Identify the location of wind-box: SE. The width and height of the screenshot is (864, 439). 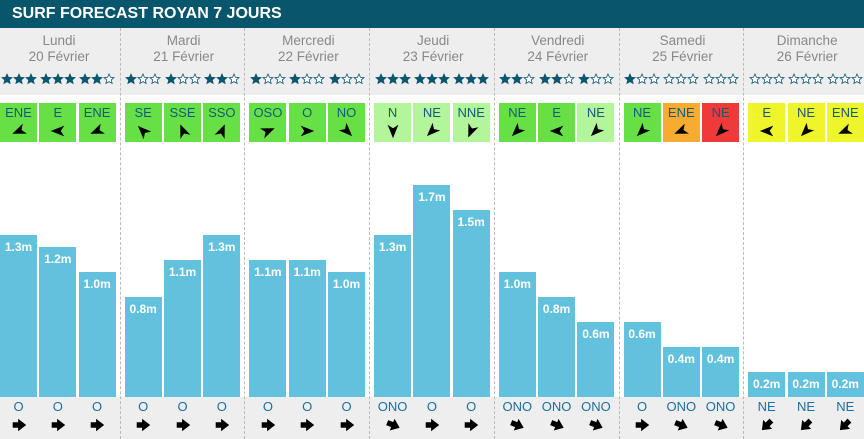
(143, 122).